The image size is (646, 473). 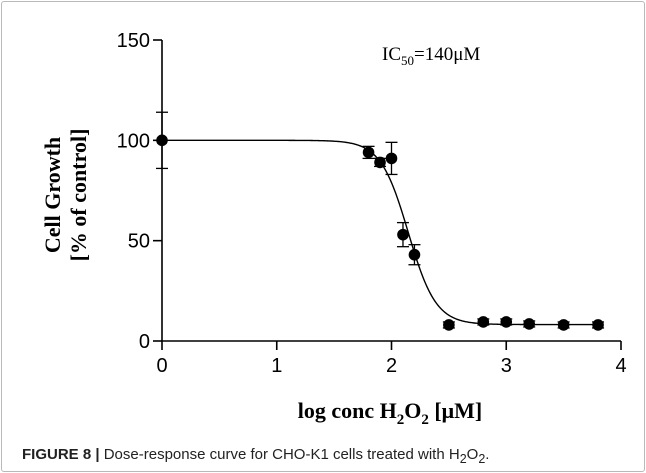 What do you see at coordinates (620, 366) in the screenshot?
I see `x-tick-label: 4` at bounding box center [620, 366].